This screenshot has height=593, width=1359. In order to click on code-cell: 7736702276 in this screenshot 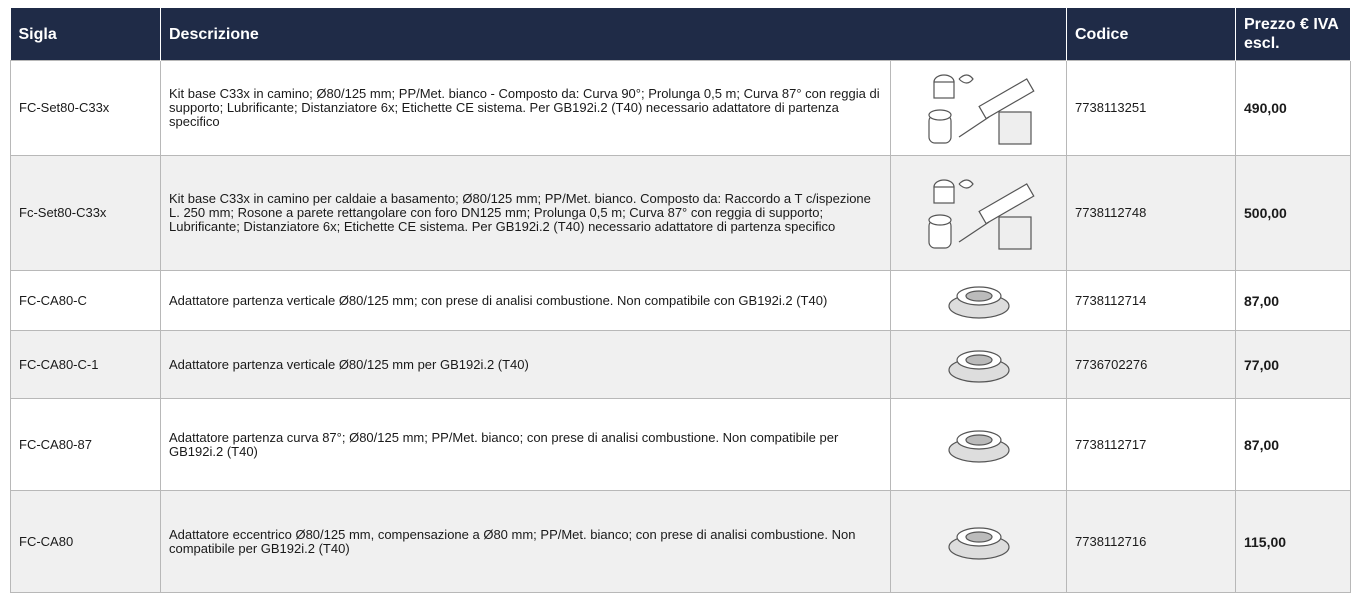, I will do `click(1151, 364)`.